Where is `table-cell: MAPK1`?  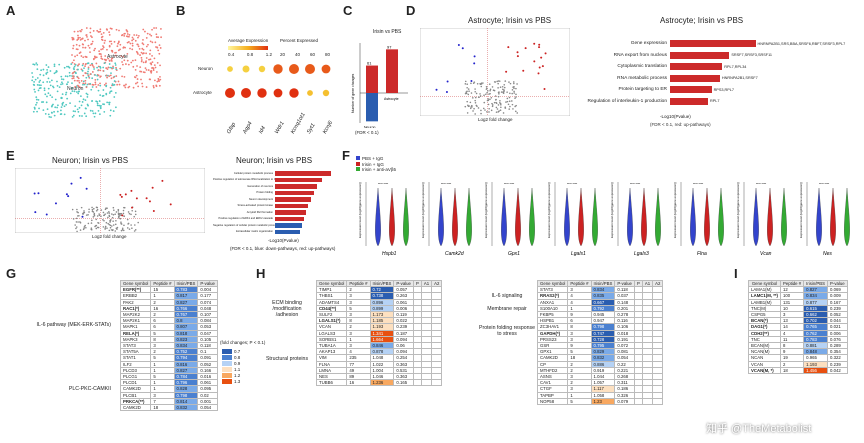
table-cell: MAPK1 is located at coordinates (135, 327).